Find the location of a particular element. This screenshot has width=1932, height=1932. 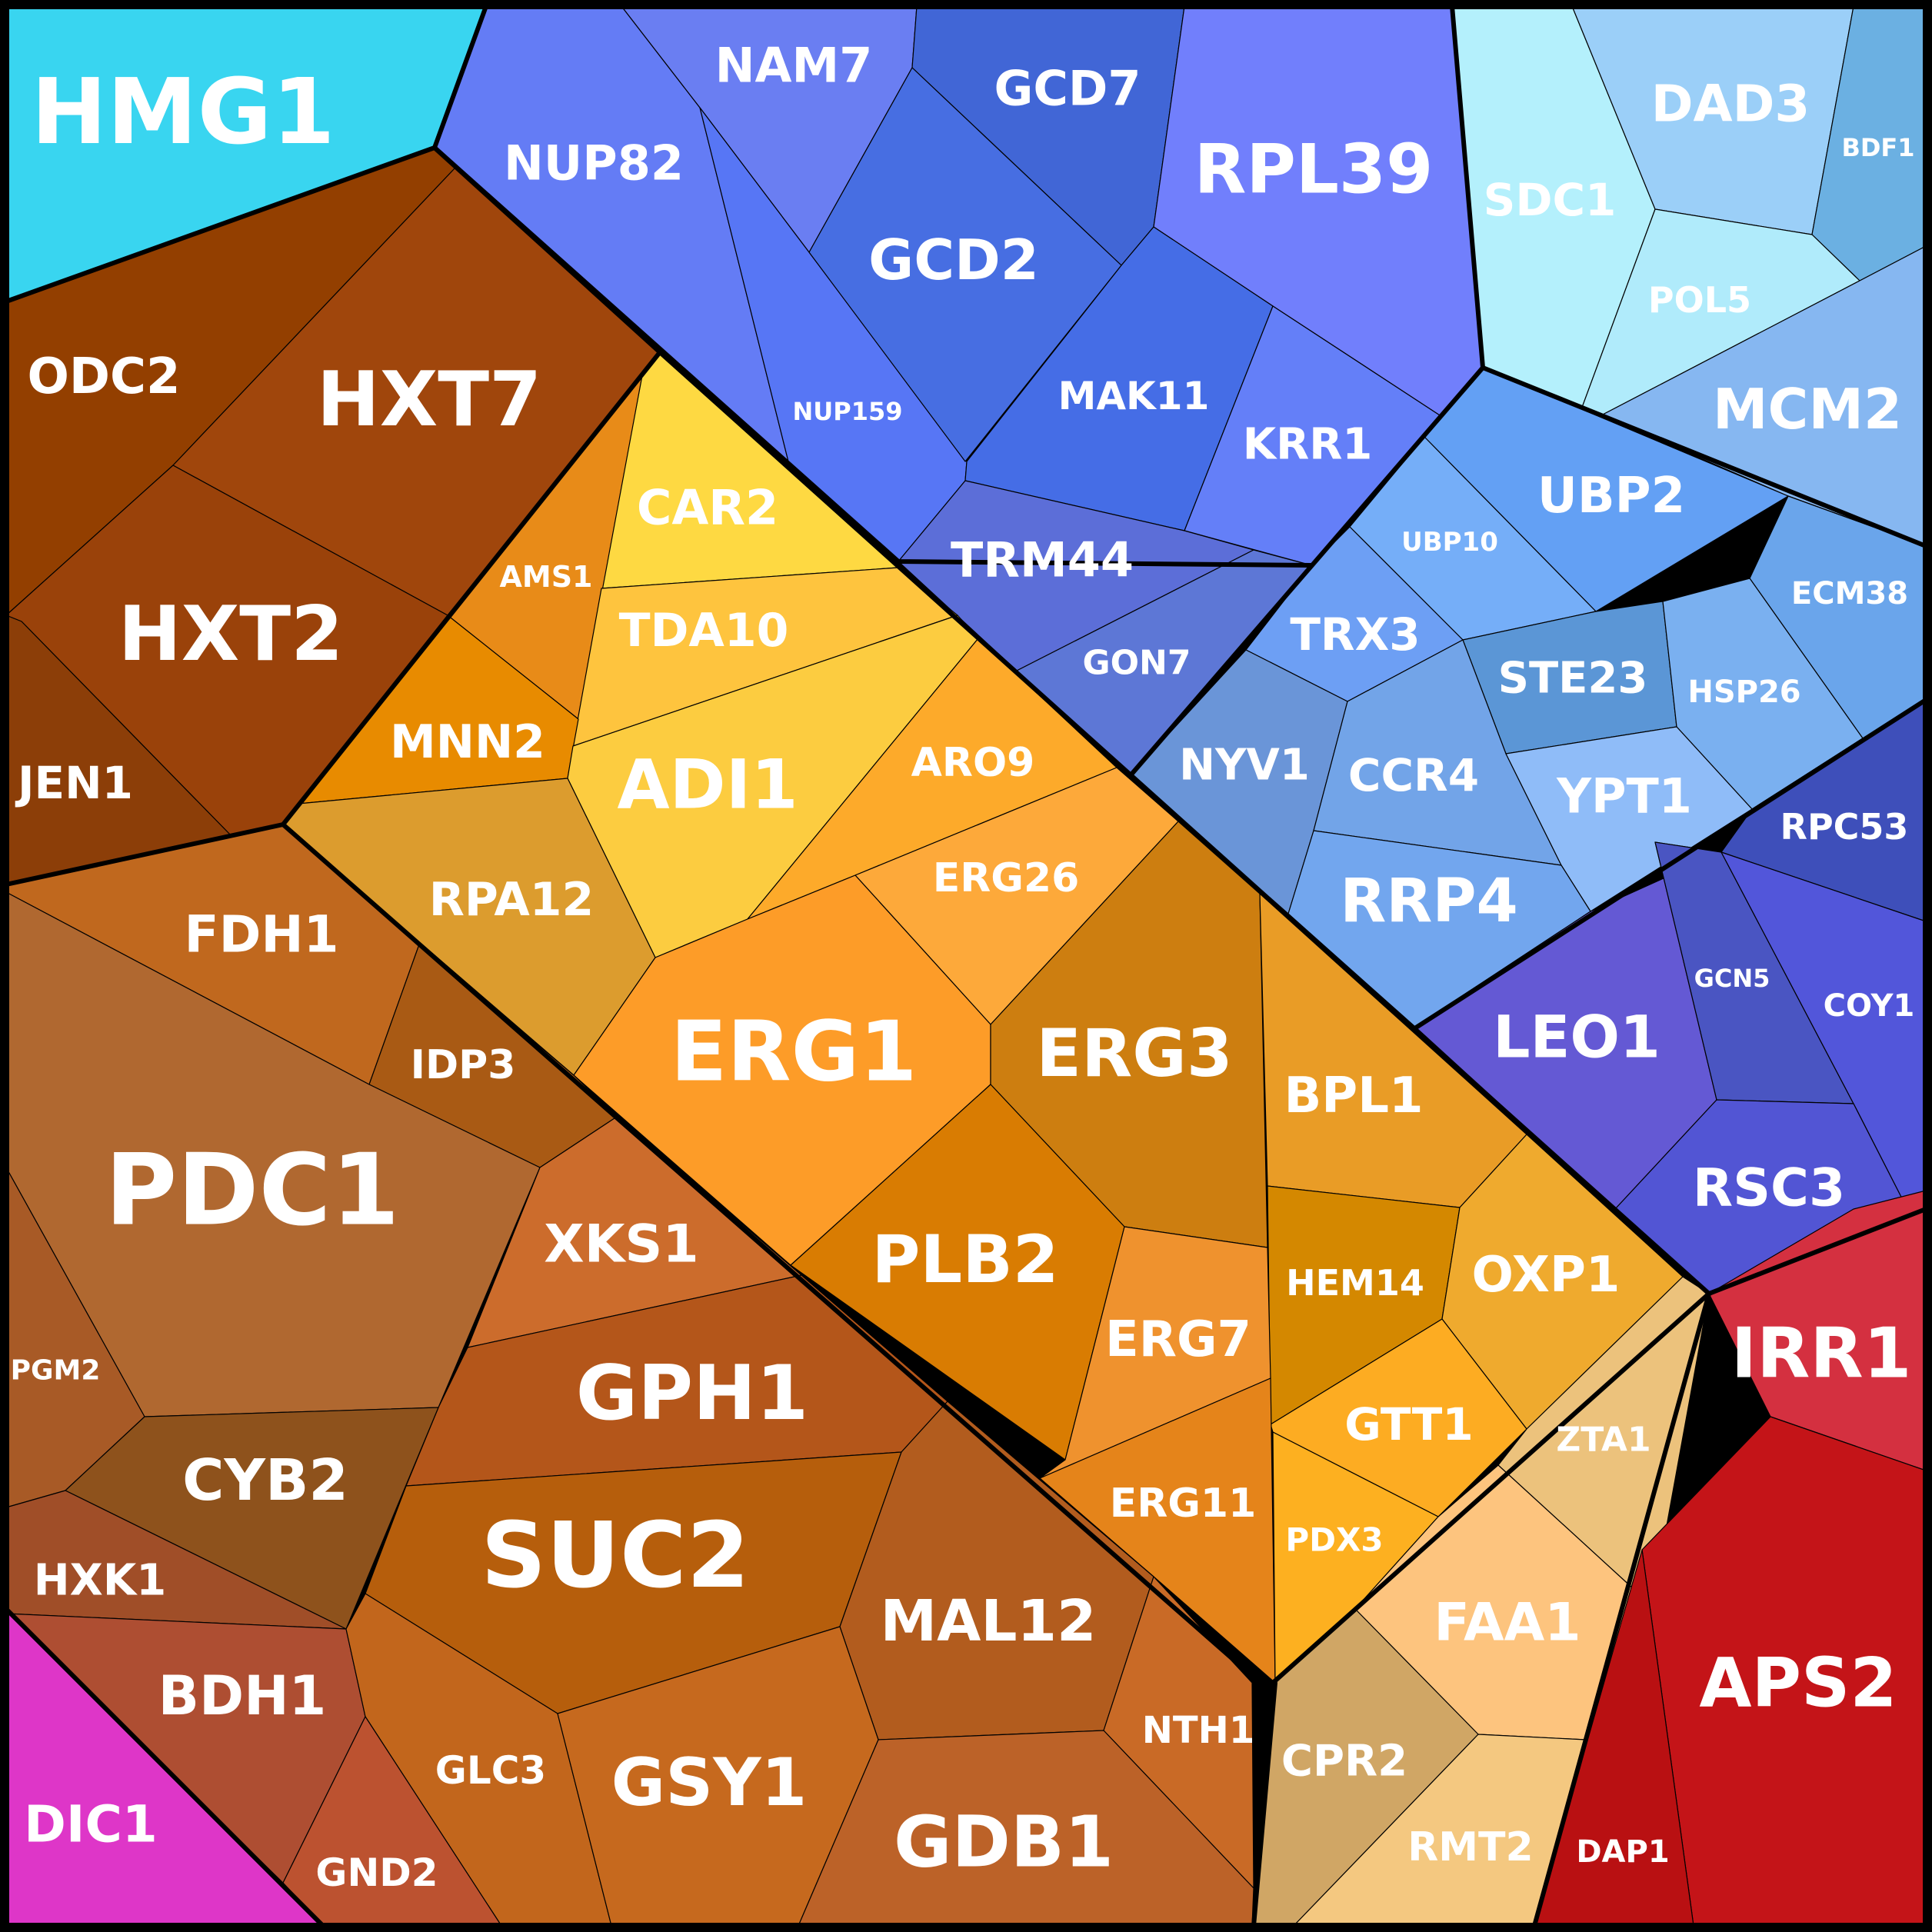

cell-label-erg1: ERG1 is located at coordinates (794, 1052).